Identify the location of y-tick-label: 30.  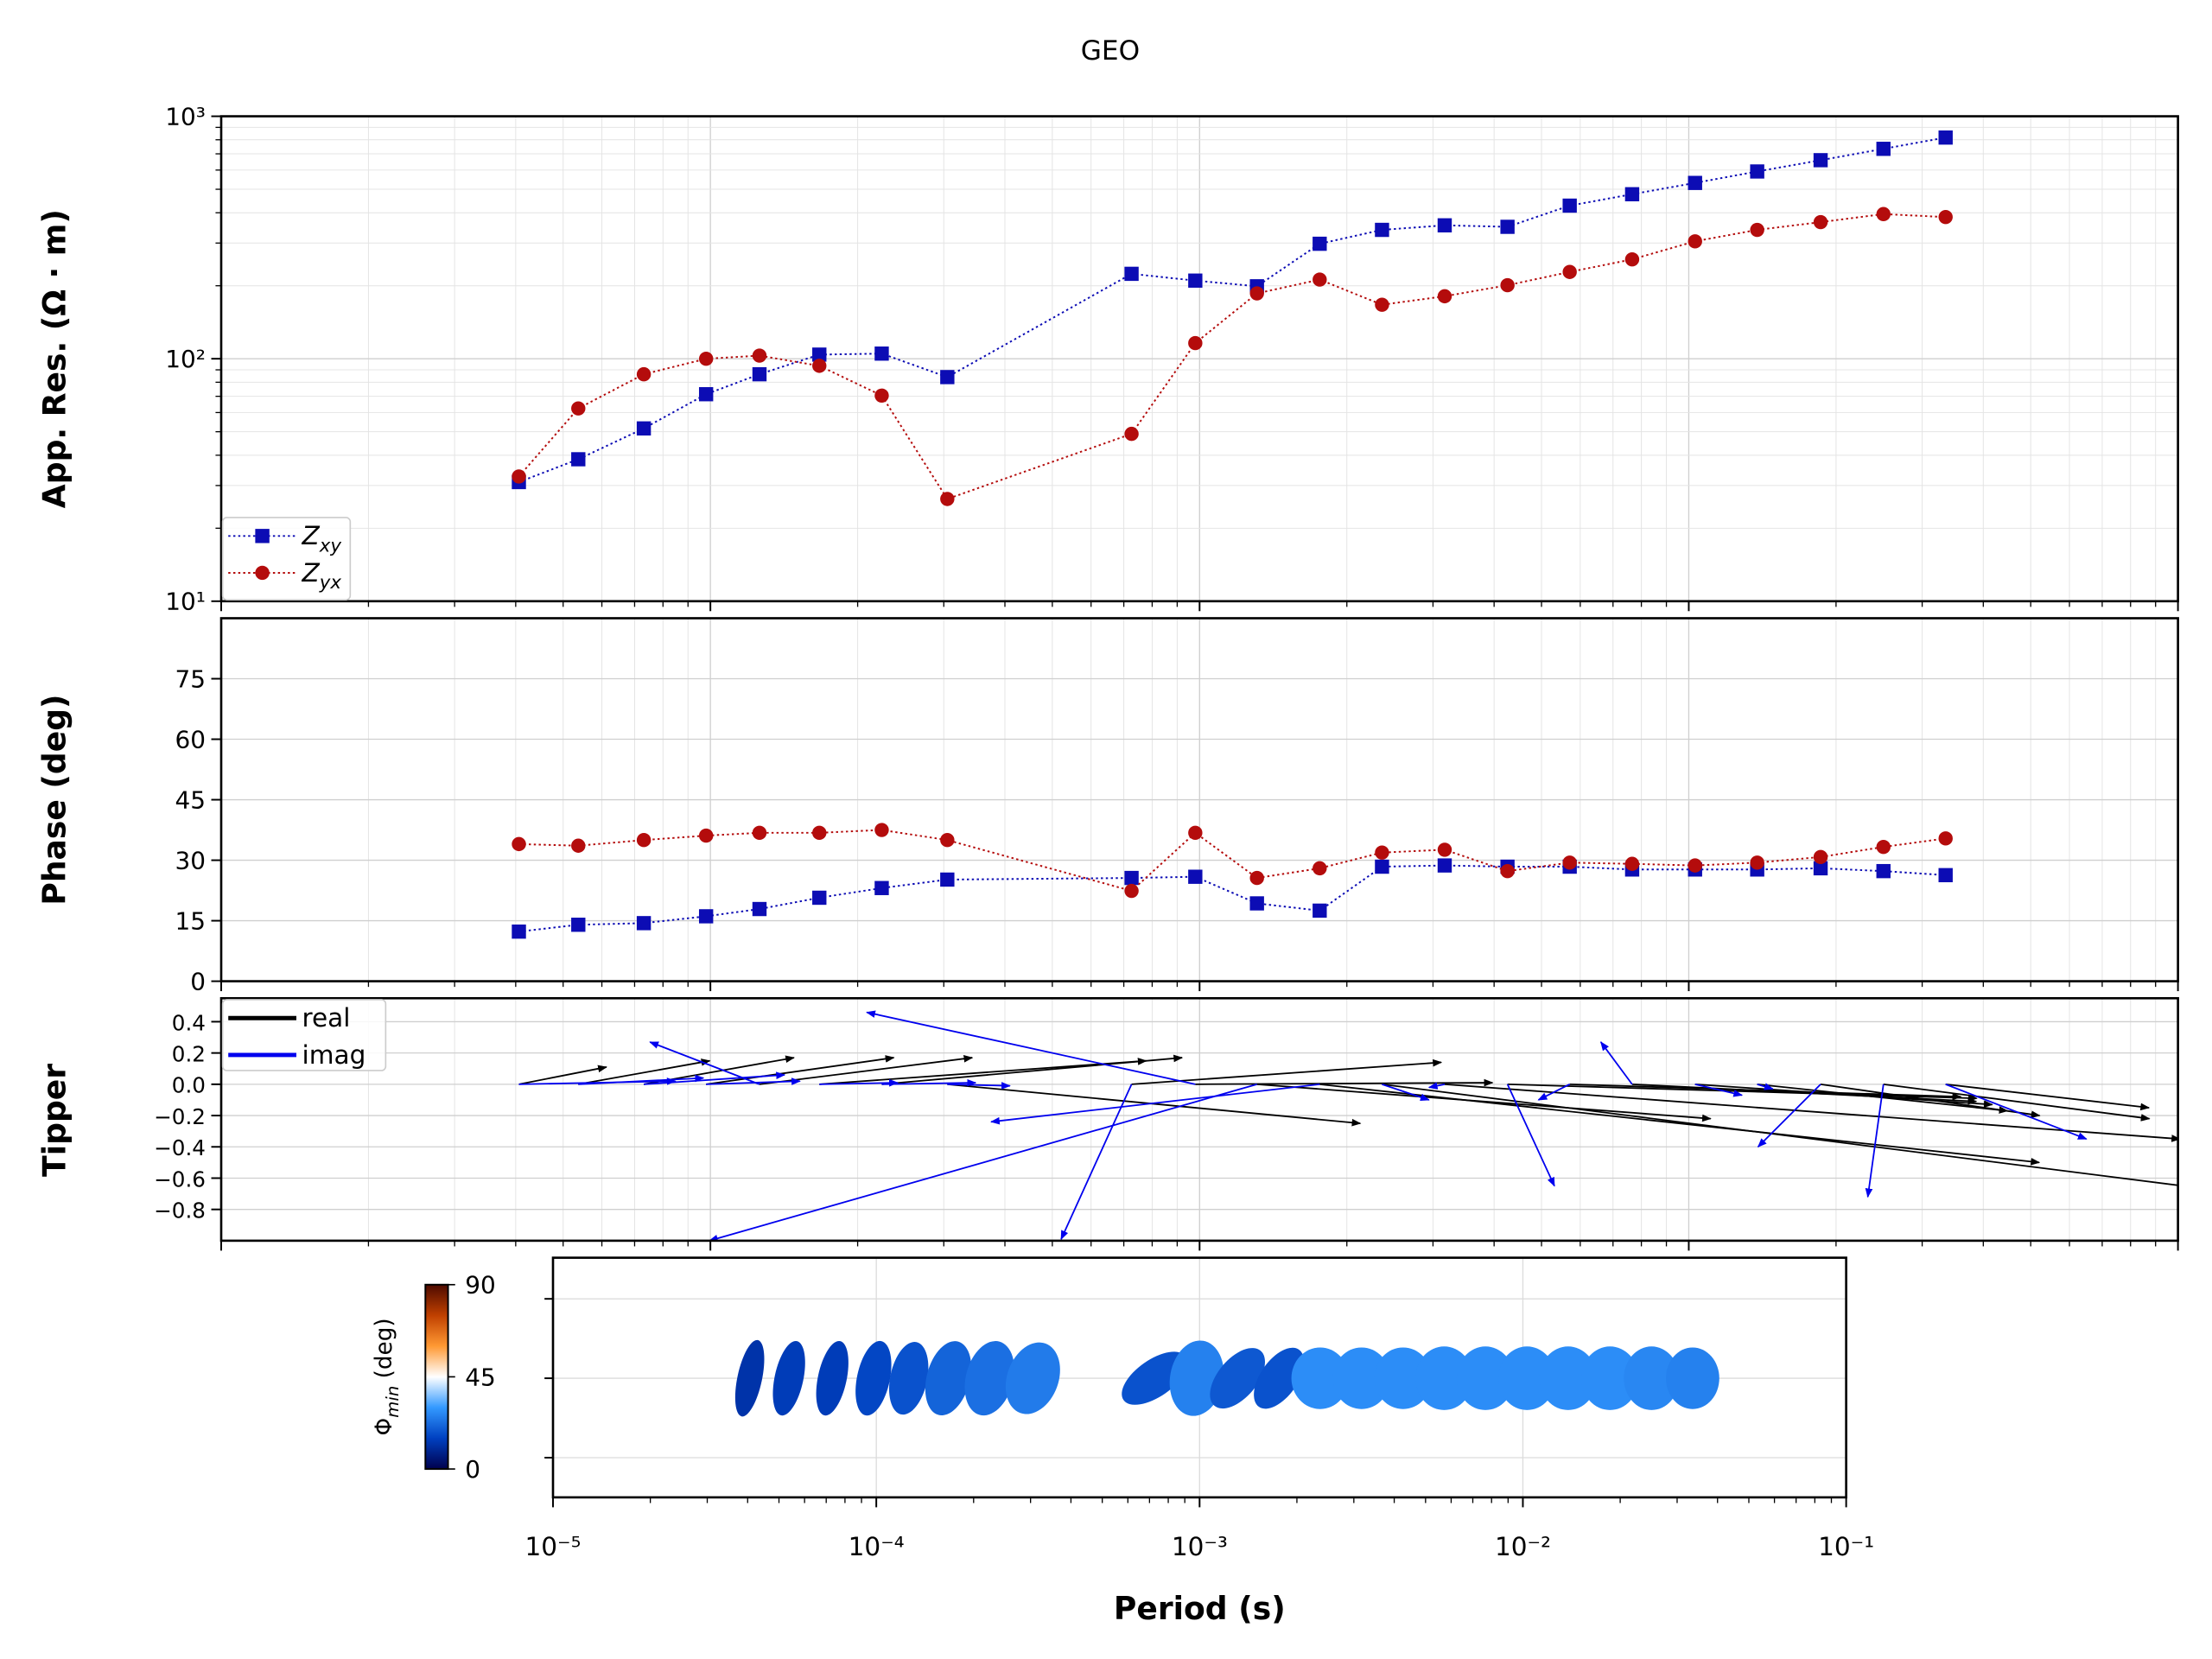
(190, 860).